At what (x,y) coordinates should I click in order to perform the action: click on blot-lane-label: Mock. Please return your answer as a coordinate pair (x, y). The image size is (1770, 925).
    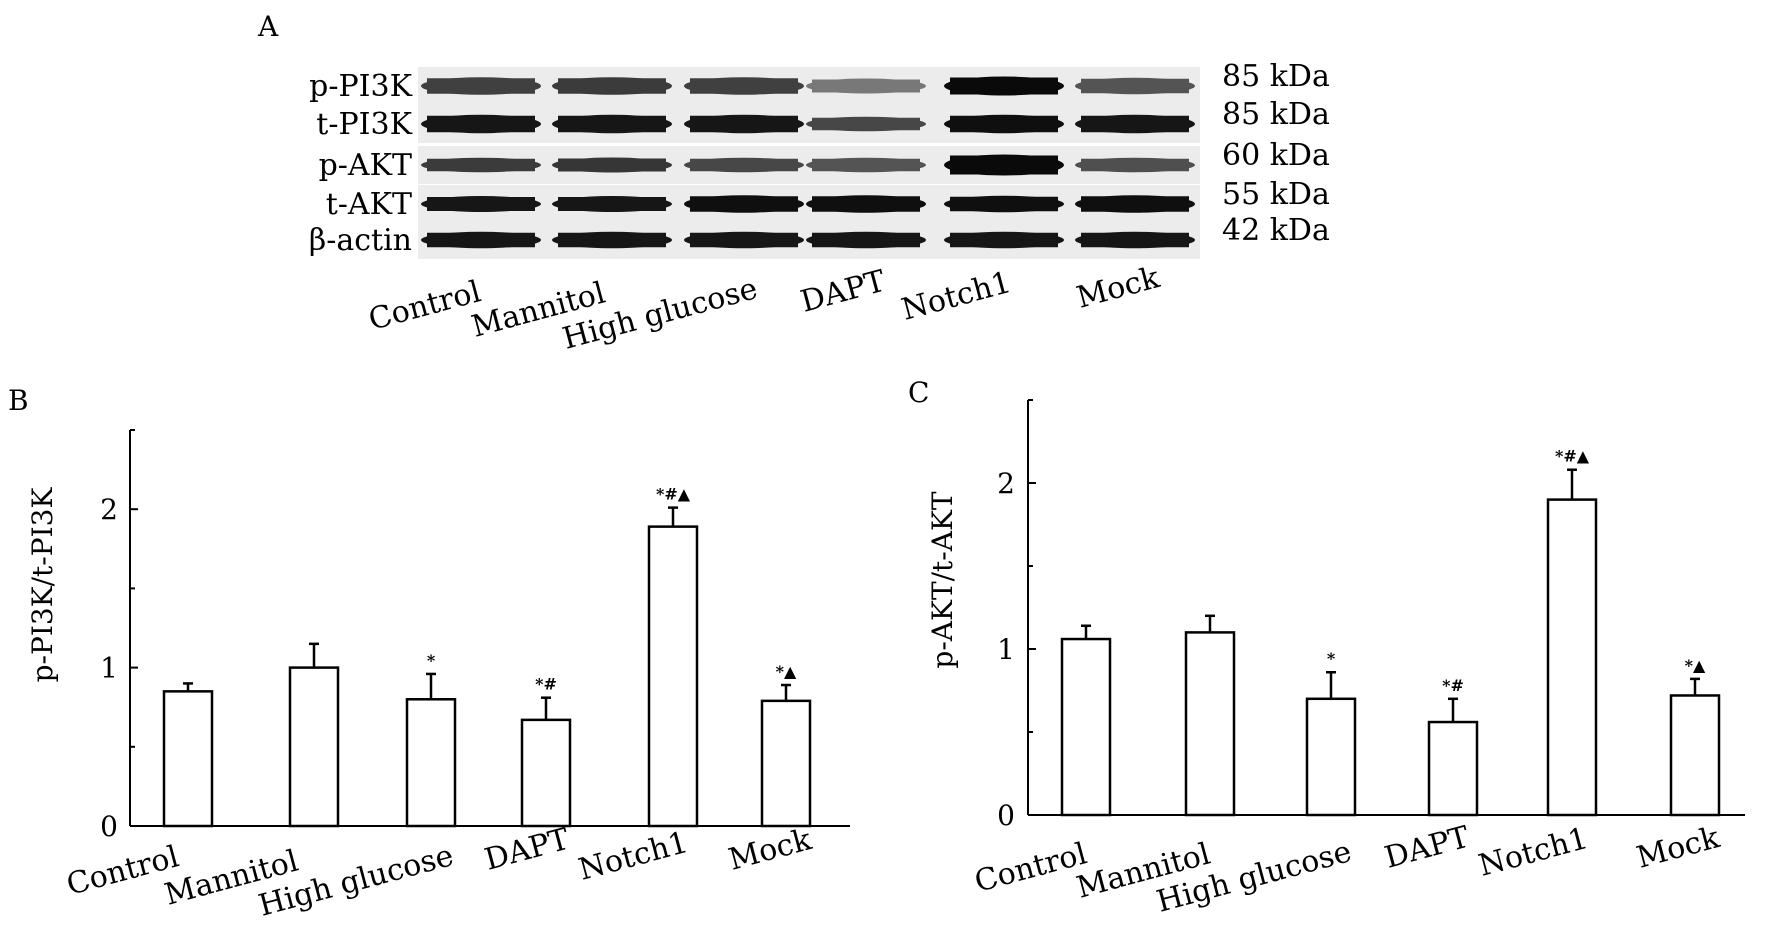
    Looking at the image, I should click on (1118, 288).